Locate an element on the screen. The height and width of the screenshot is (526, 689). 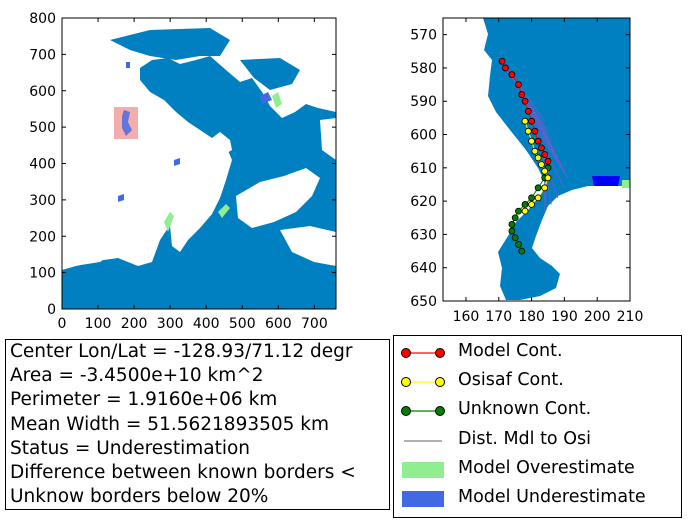
legend-item: Dist. Mdl to Osi is located at coordinates (537, 441).